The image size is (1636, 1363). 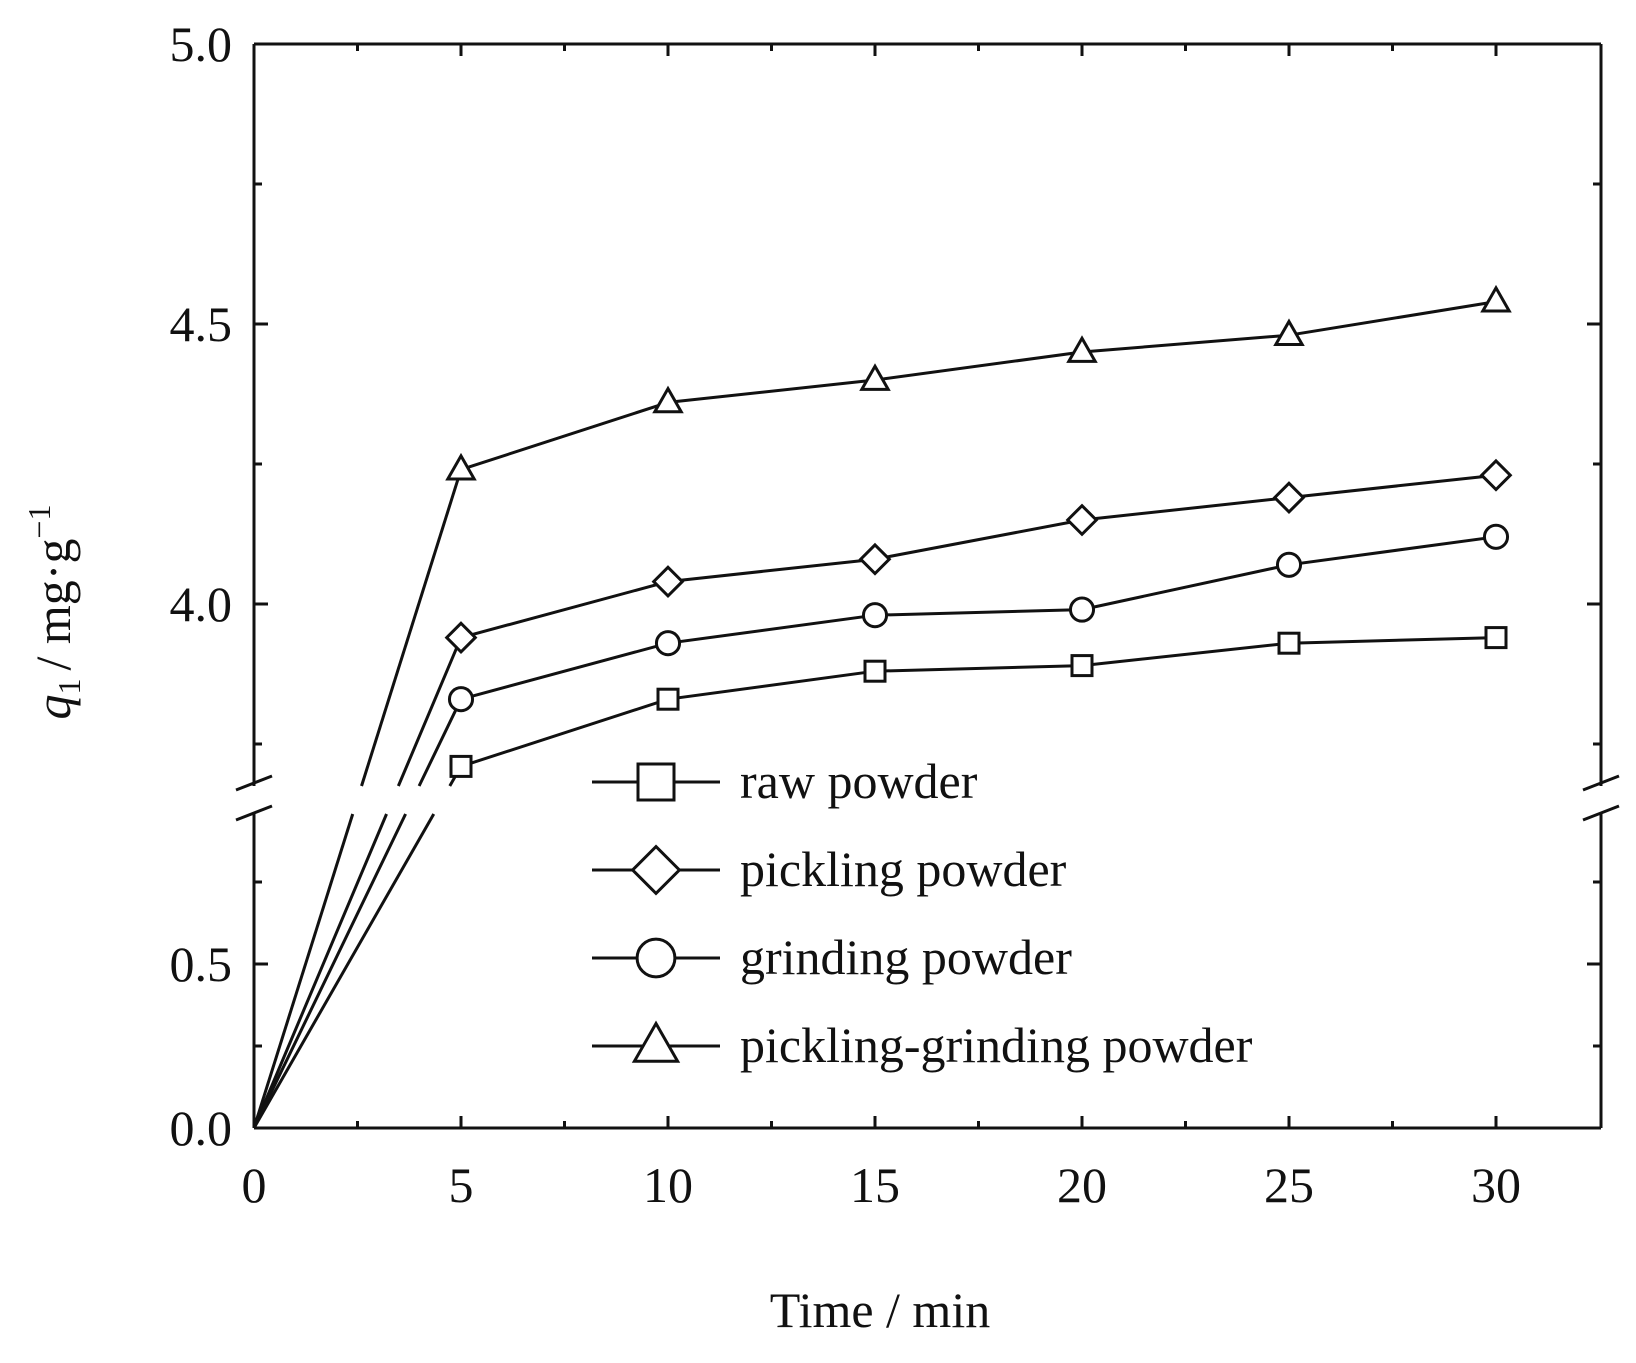 What do you see at coordinates (656, 782) in the screenshot?
I see `legend-square-marker` at bounding box center [656, 782].